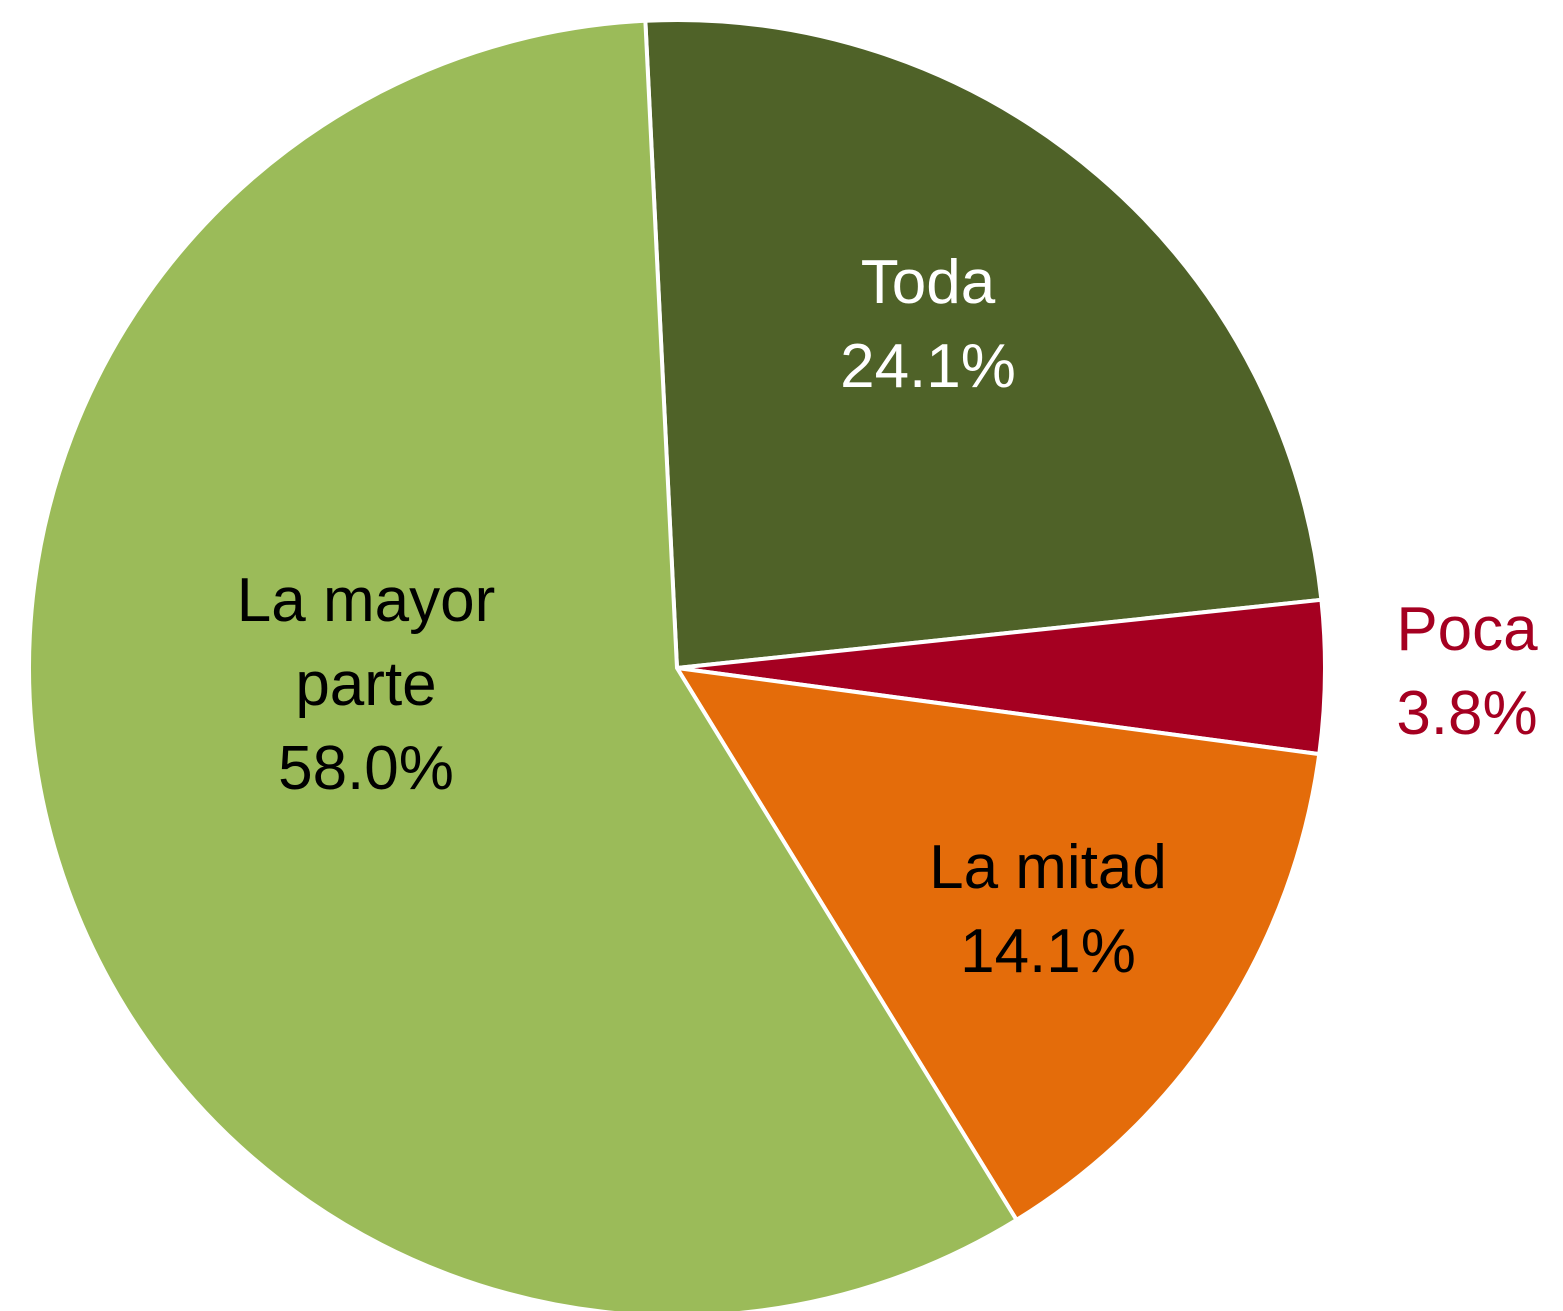  I want to click on category-label: Toda, so click(928, 282).